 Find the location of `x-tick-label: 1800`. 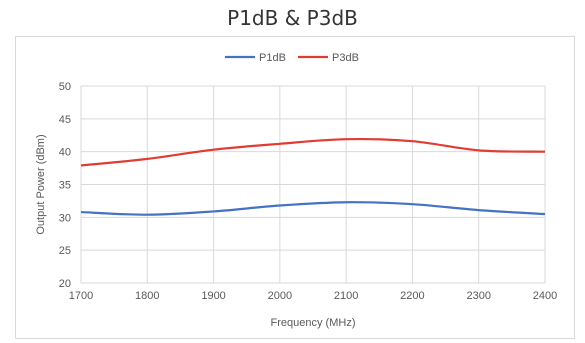

x-tick-label: 1800 is located at coordinates (147, 296).